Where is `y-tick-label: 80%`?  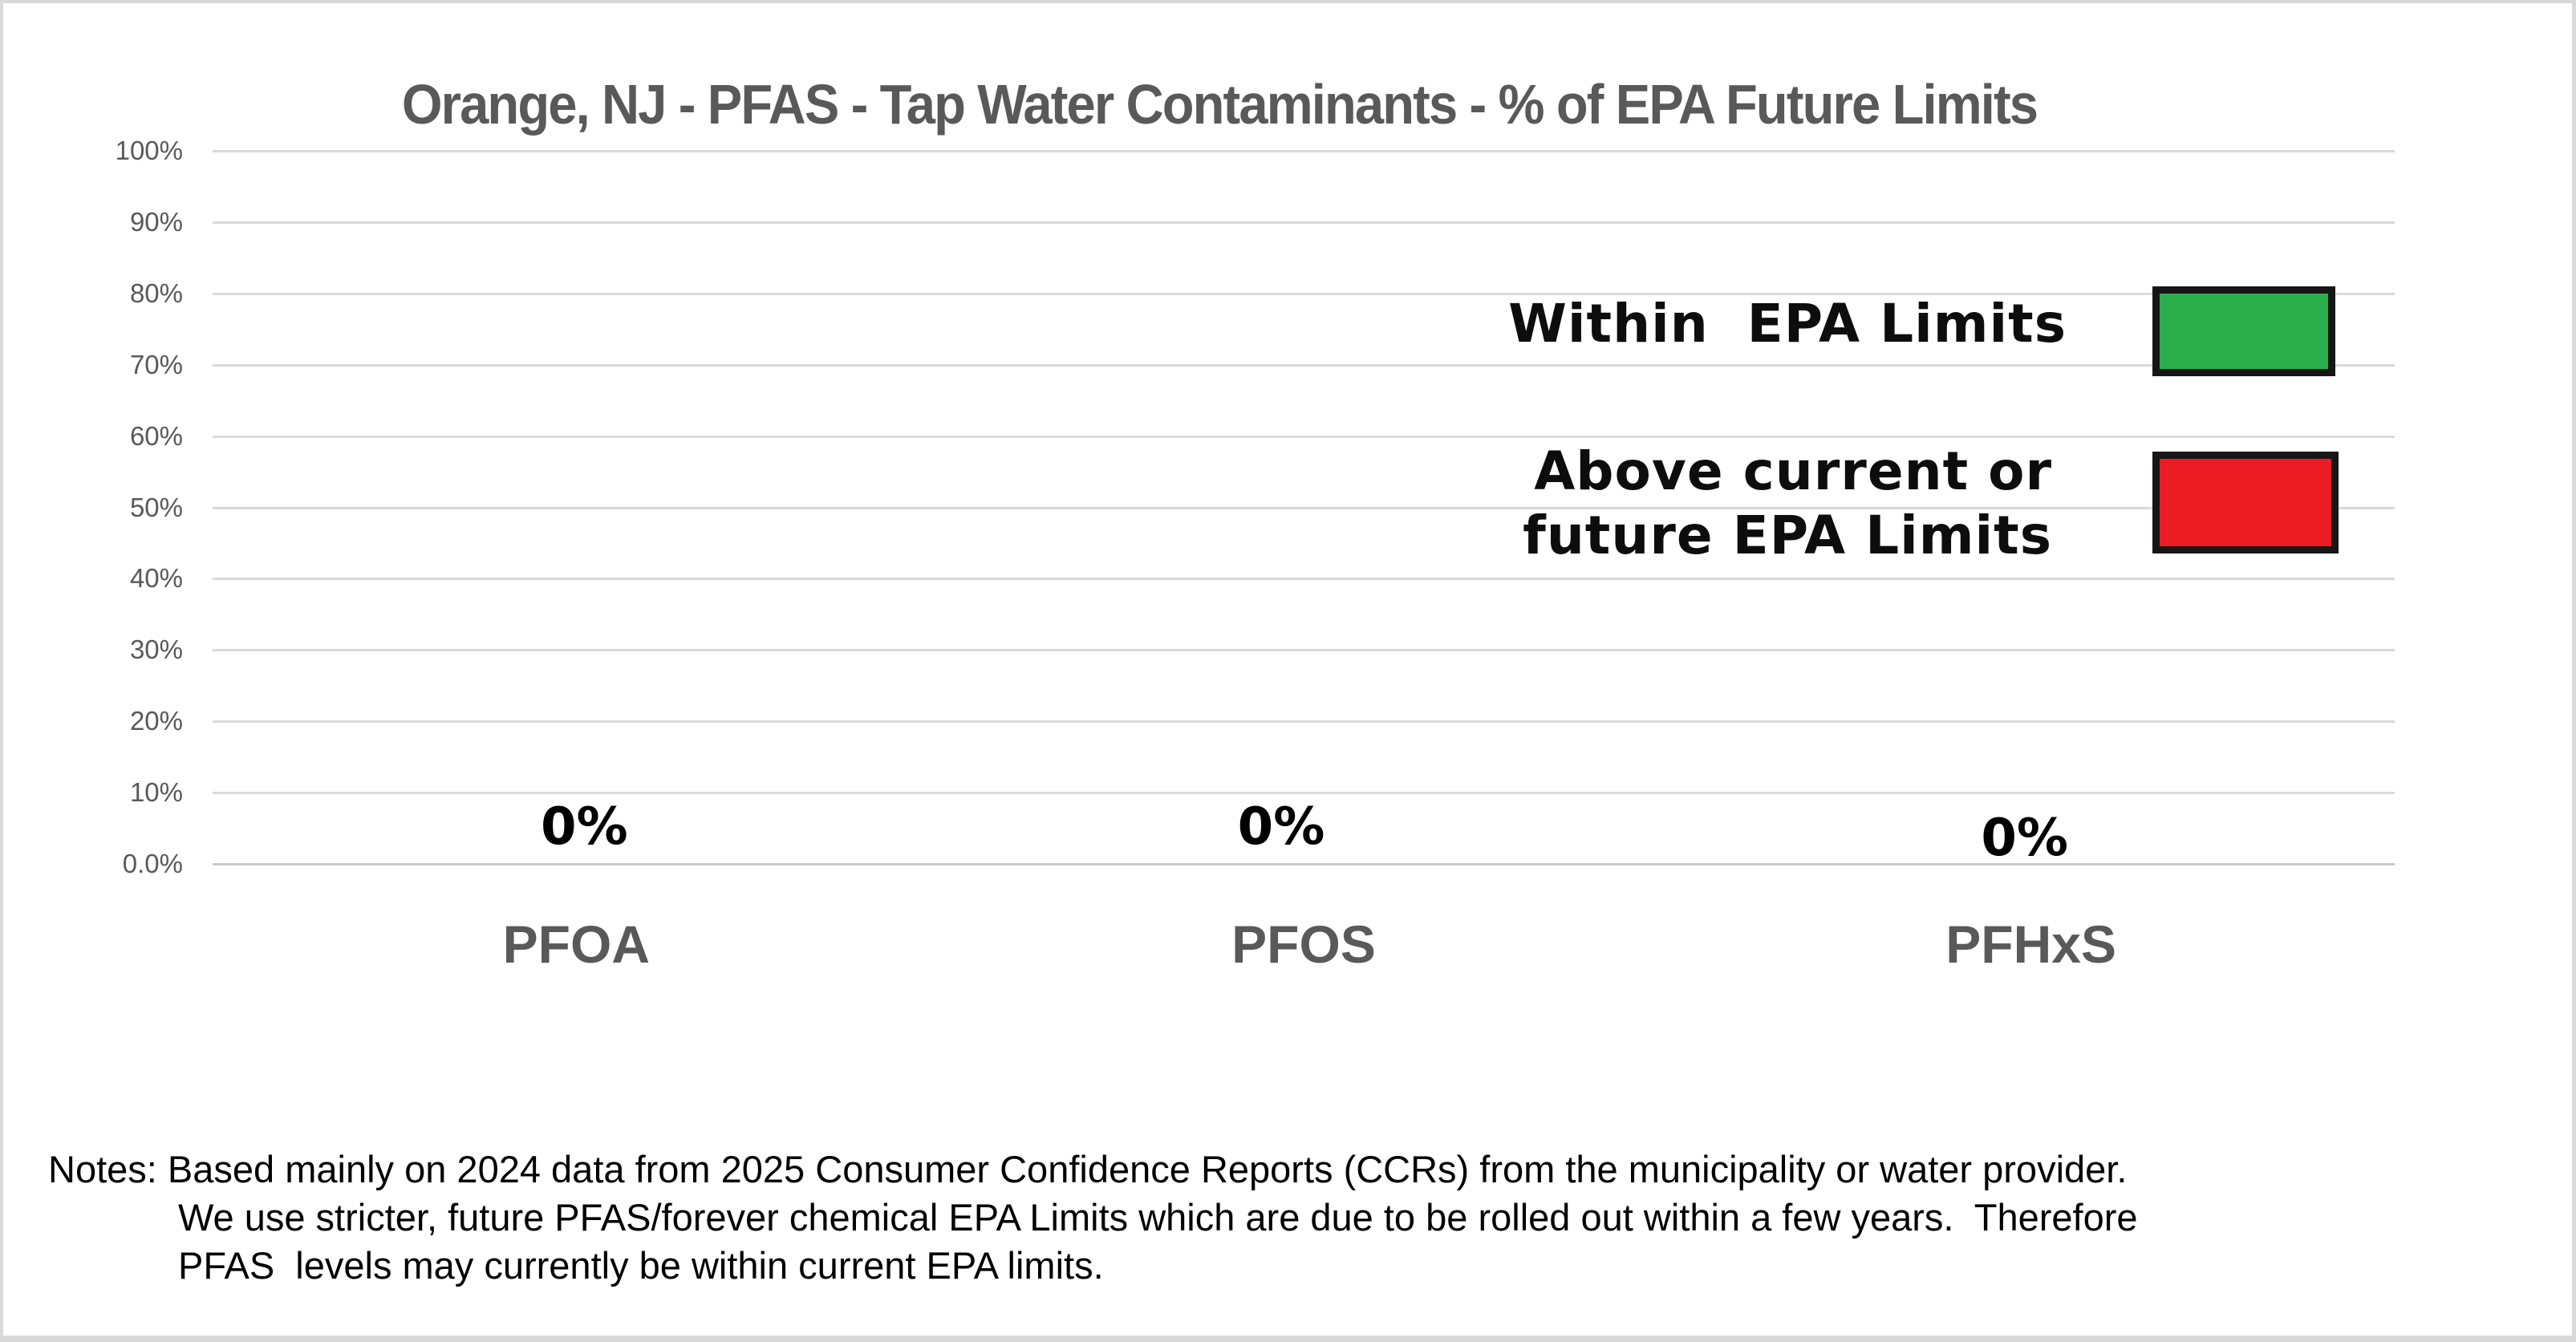 y-tick-label: 80% is located at coordinates (156, 293).